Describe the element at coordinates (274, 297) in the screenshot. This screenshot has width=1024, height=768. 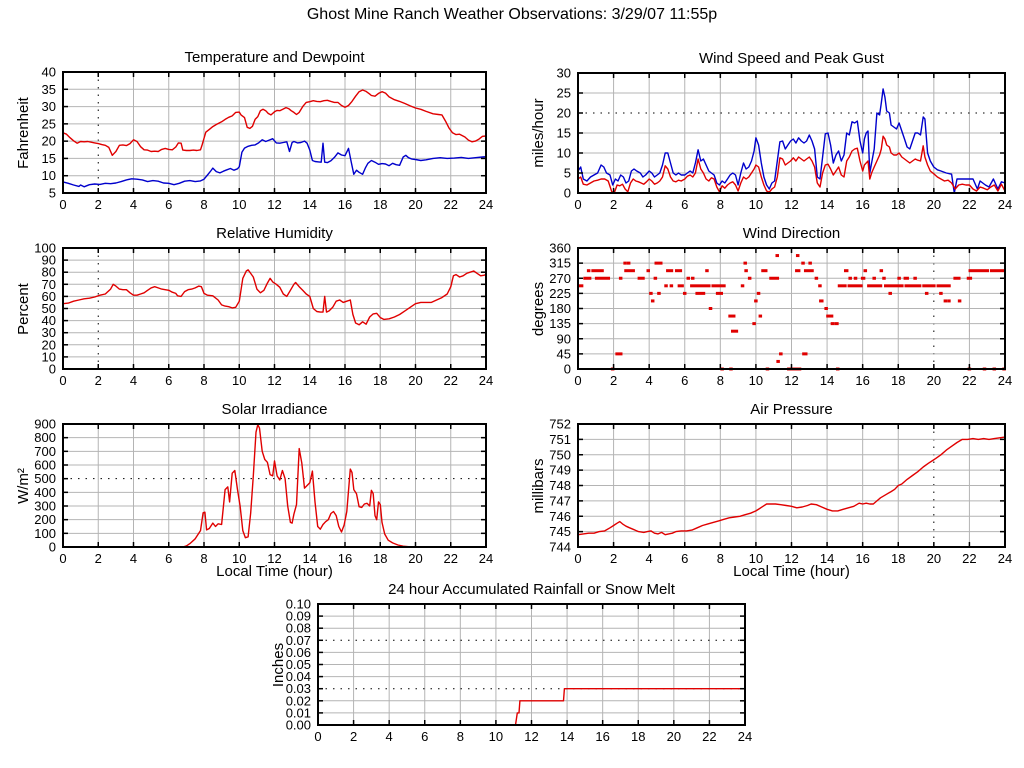
I see `humidity-data` at that location.